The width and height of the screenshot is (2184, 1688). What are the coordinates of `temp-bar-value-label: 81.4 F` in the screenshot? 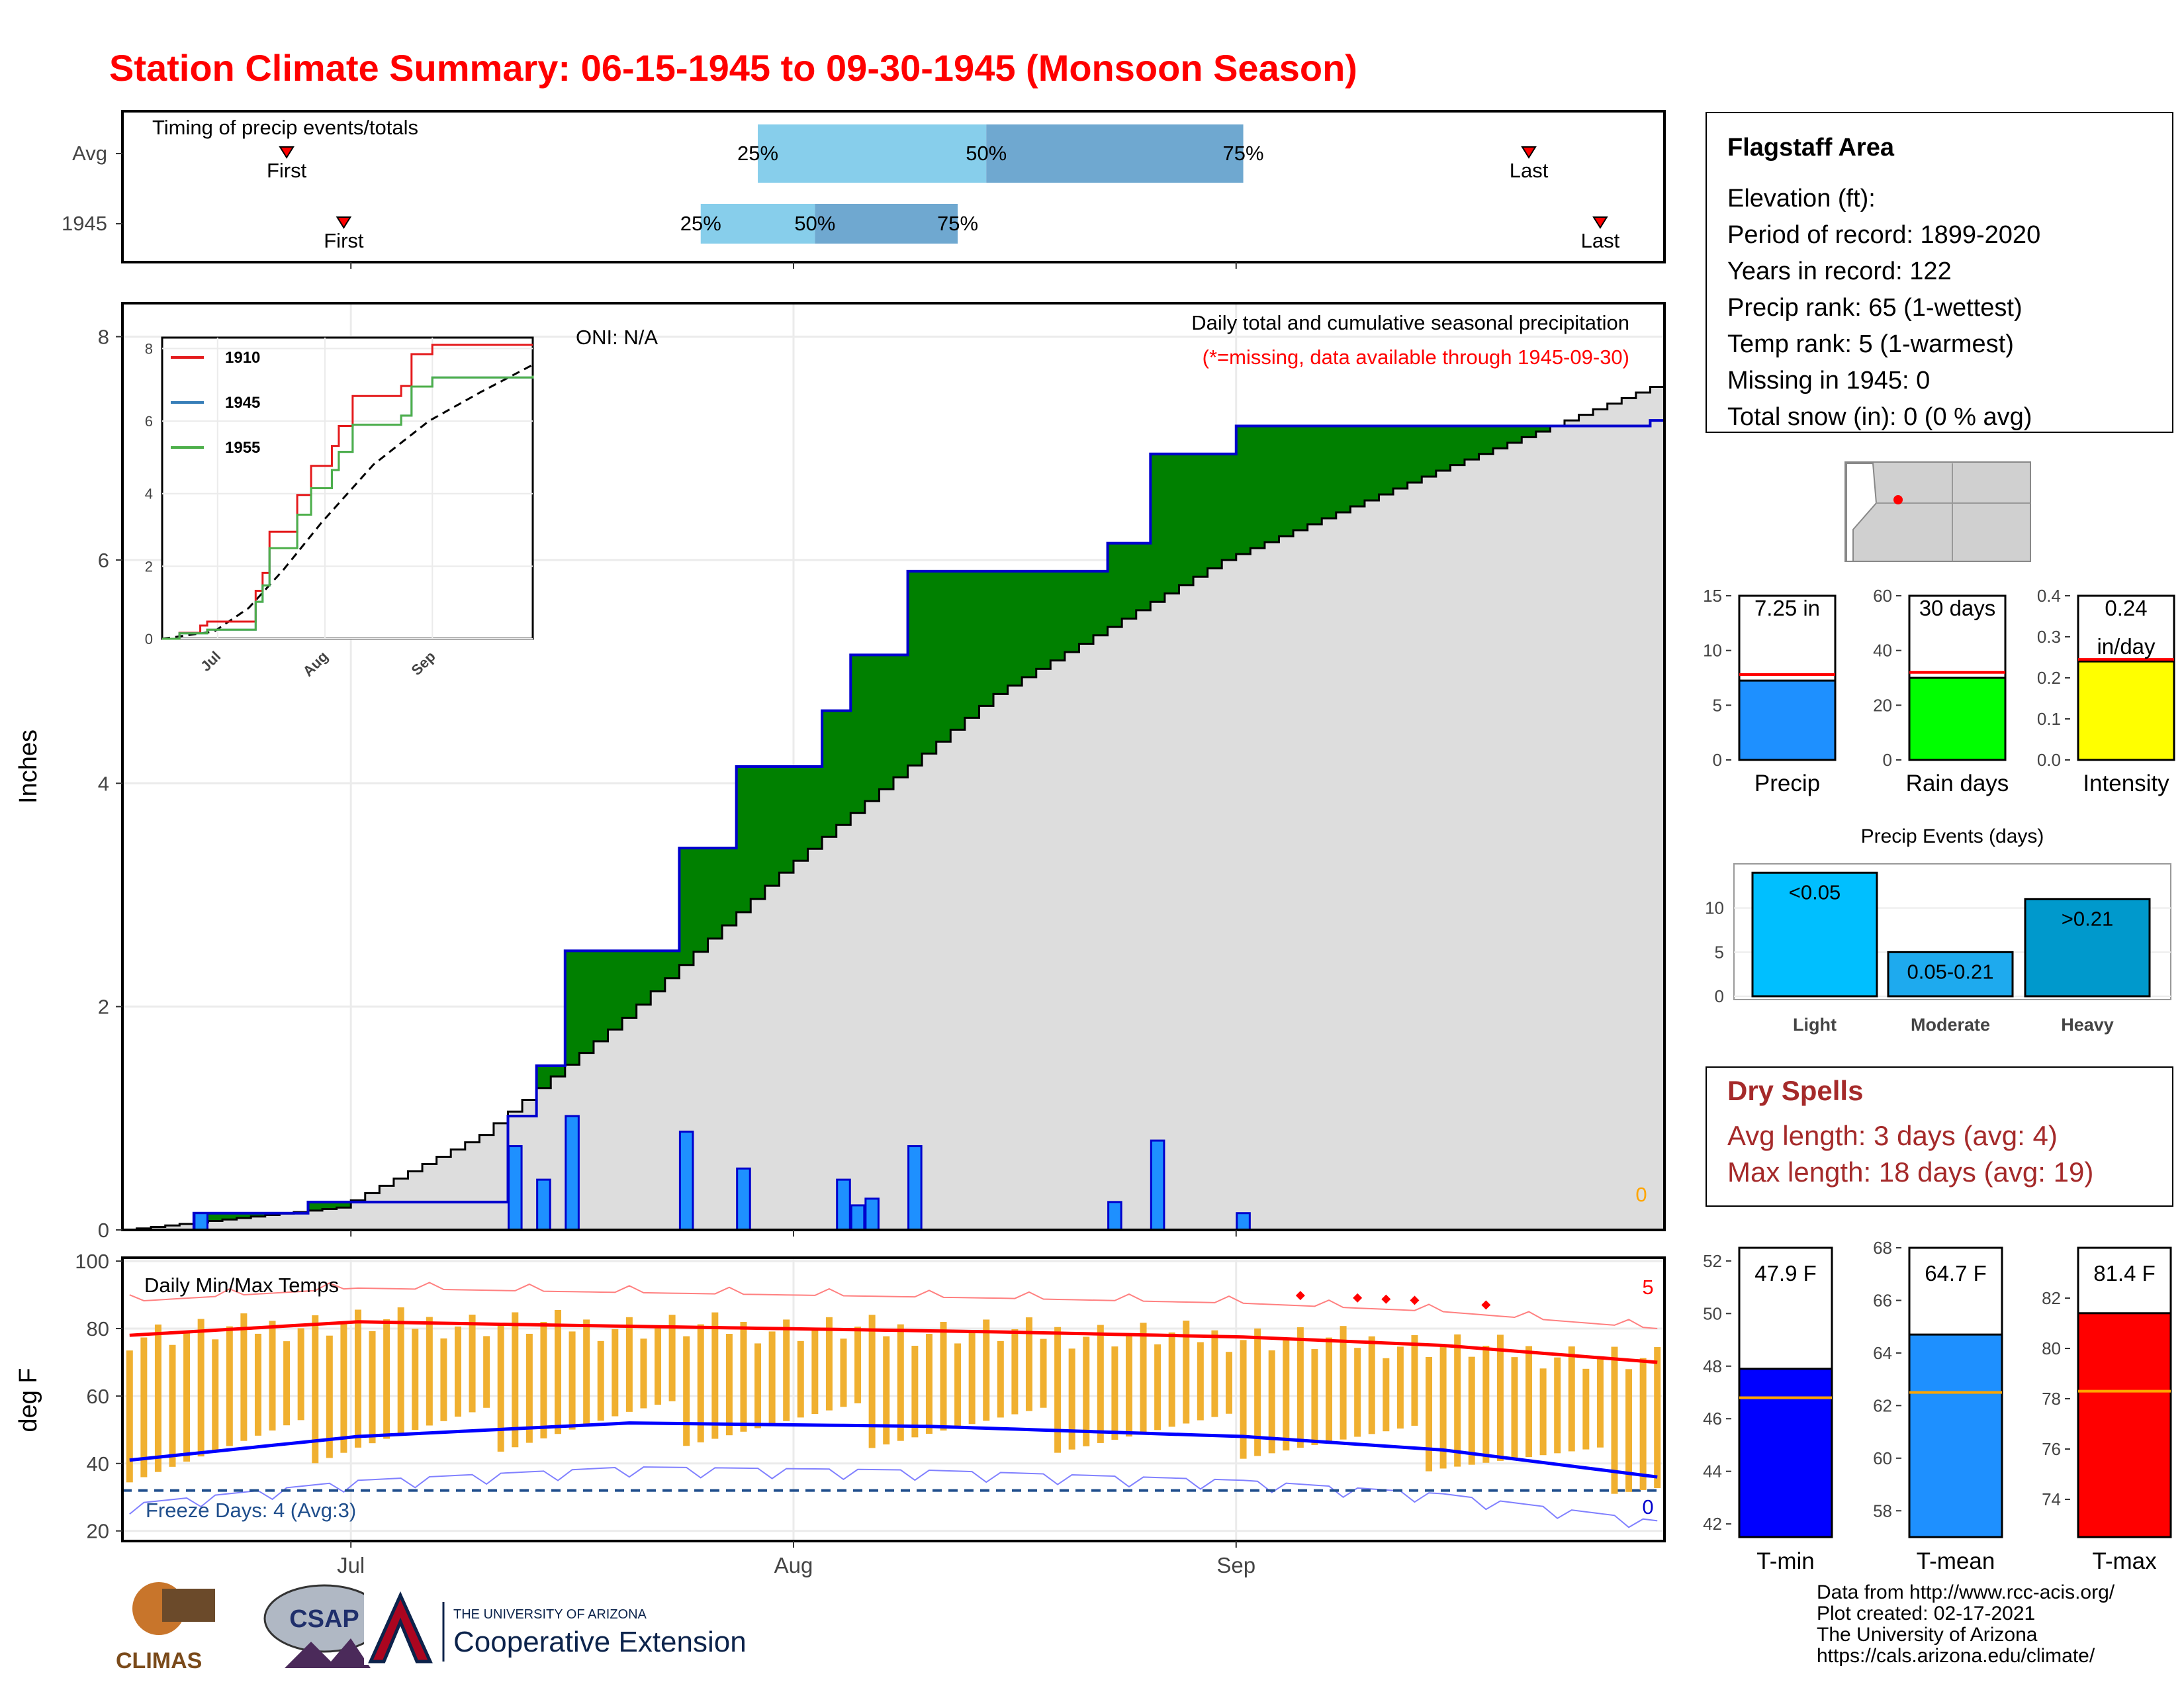 It's located at (2124, 1273).